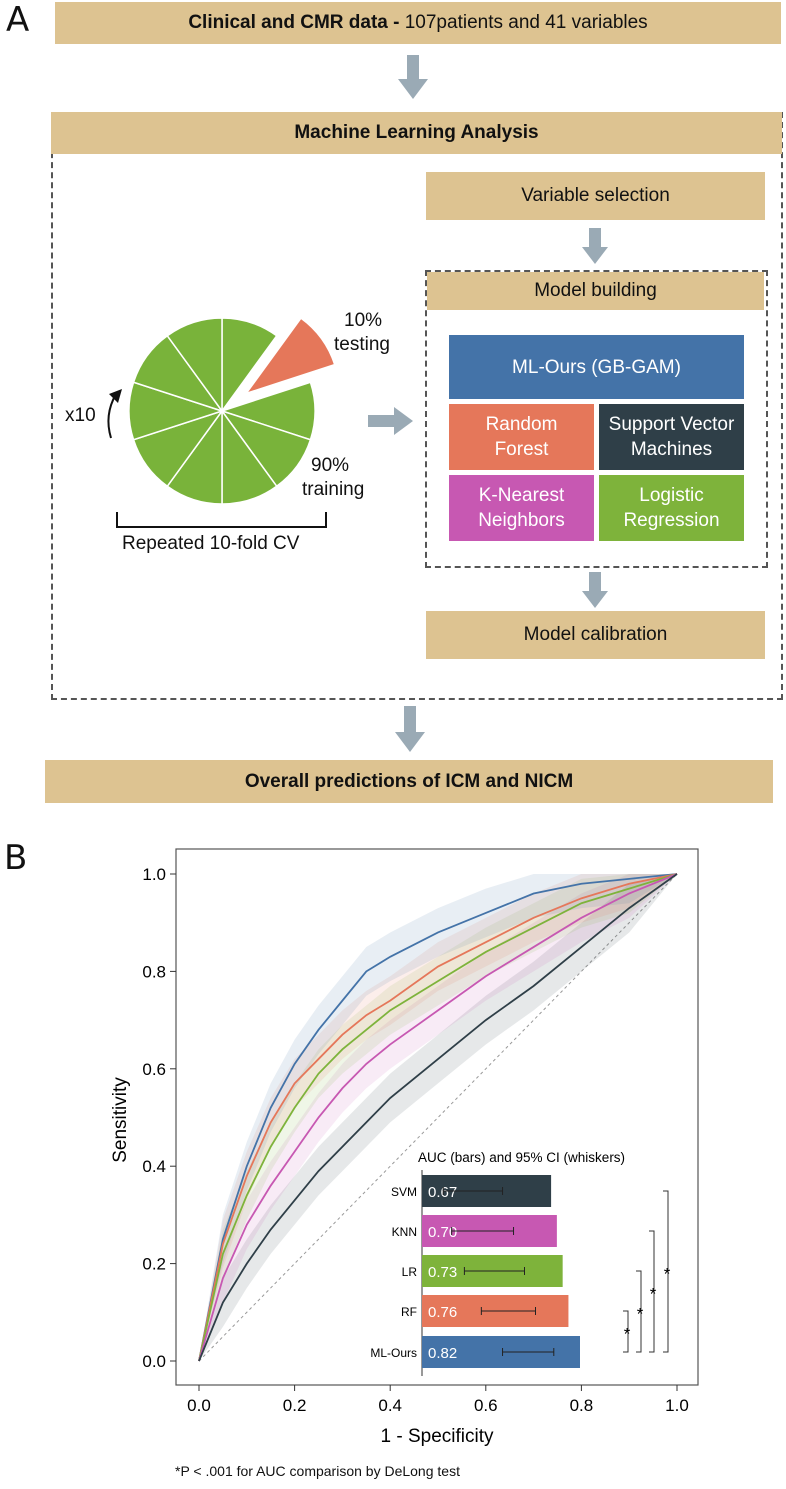 Image resolution: width=786 pixels, height=1489 pixels. I want to click on inset-category-label: KNN, so click(404, 1232).